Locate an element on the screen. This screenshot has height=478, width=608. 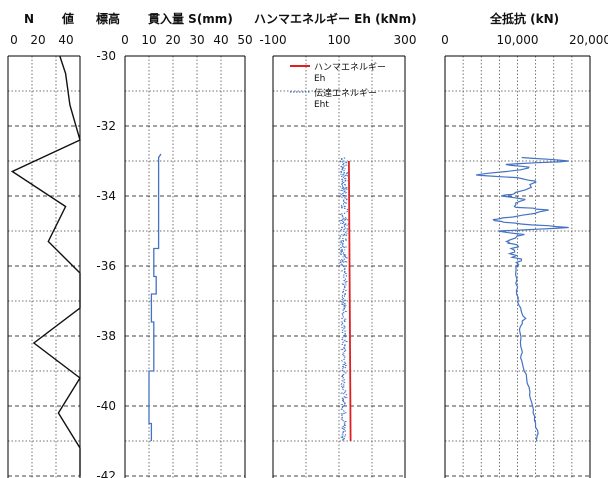
x-tick-label: 300 is located at coordinates (405, 40).